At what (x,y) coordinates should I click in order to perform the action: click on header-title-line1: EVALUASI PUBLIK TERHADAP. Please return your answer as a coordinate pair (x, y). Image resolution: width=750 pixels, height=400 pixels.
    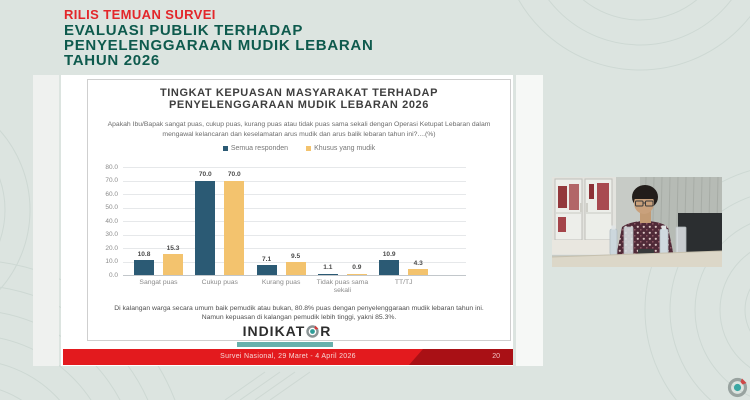
    Looking at the image, I should click on (184, 30).